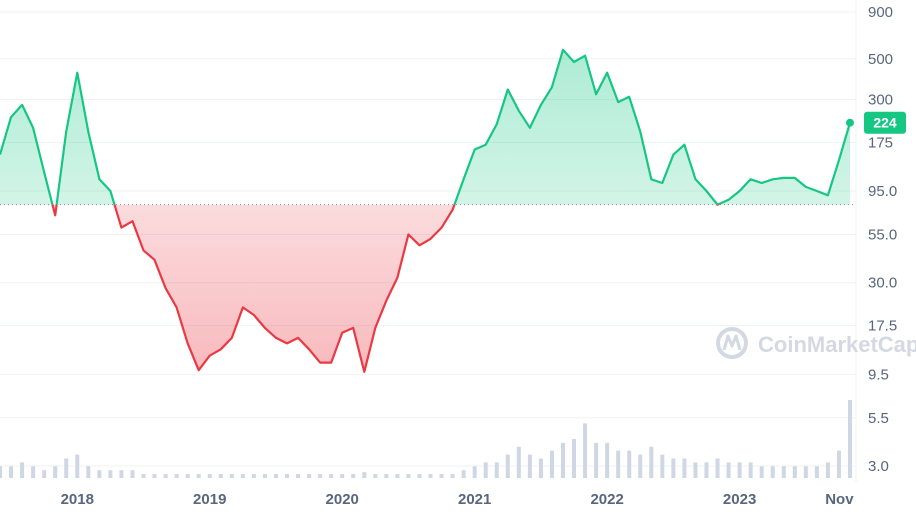 The image size is (916, 514). Describe the element at coordinates (878, 418) in the screenshot. I see `y-tick-label: 5.5` at that location.